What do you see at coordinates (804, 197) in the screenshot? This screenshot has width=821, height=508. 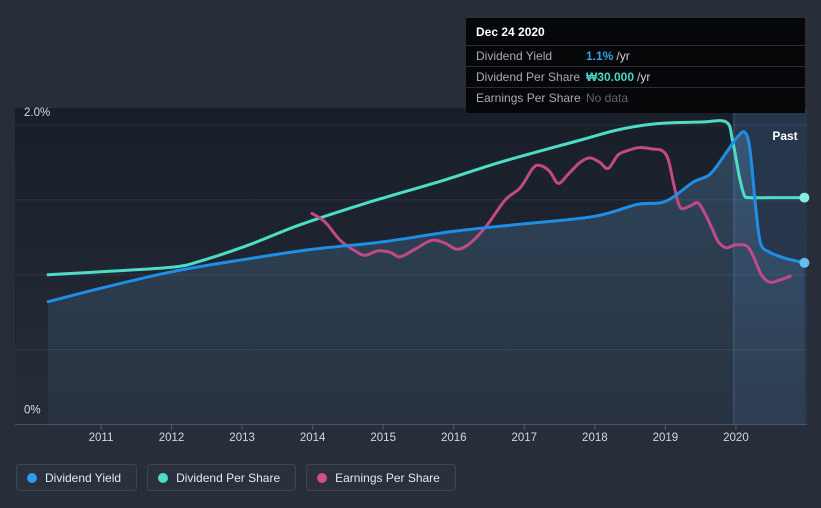 I see `end-dot-dividend-per-share` at bounding box center [804, 197].